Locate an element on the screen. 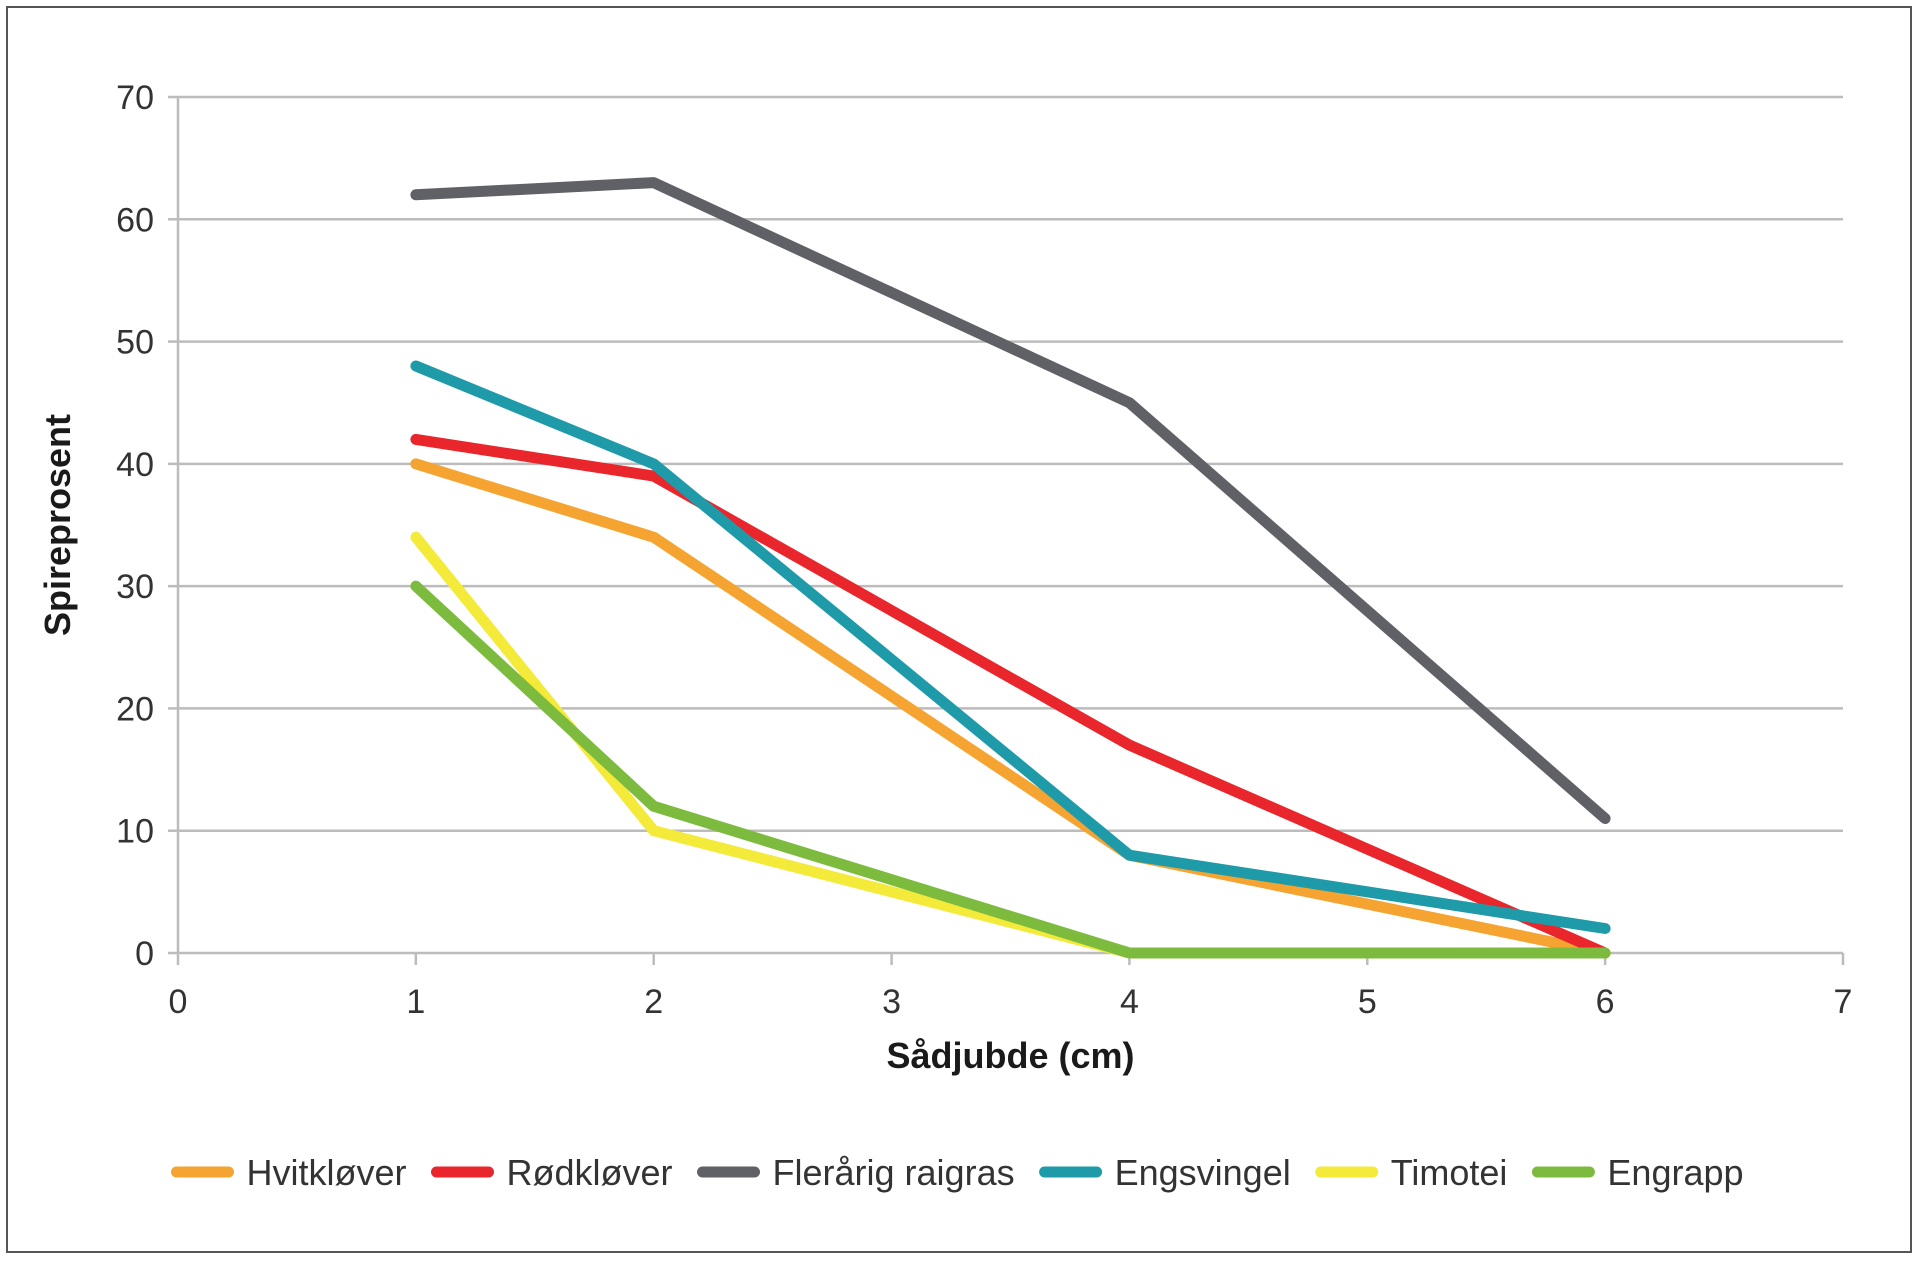 This screenshot has height=1261, width=1920. x-axis-title: Sådjubde (cm) is located at coordinates (1010, 1055).